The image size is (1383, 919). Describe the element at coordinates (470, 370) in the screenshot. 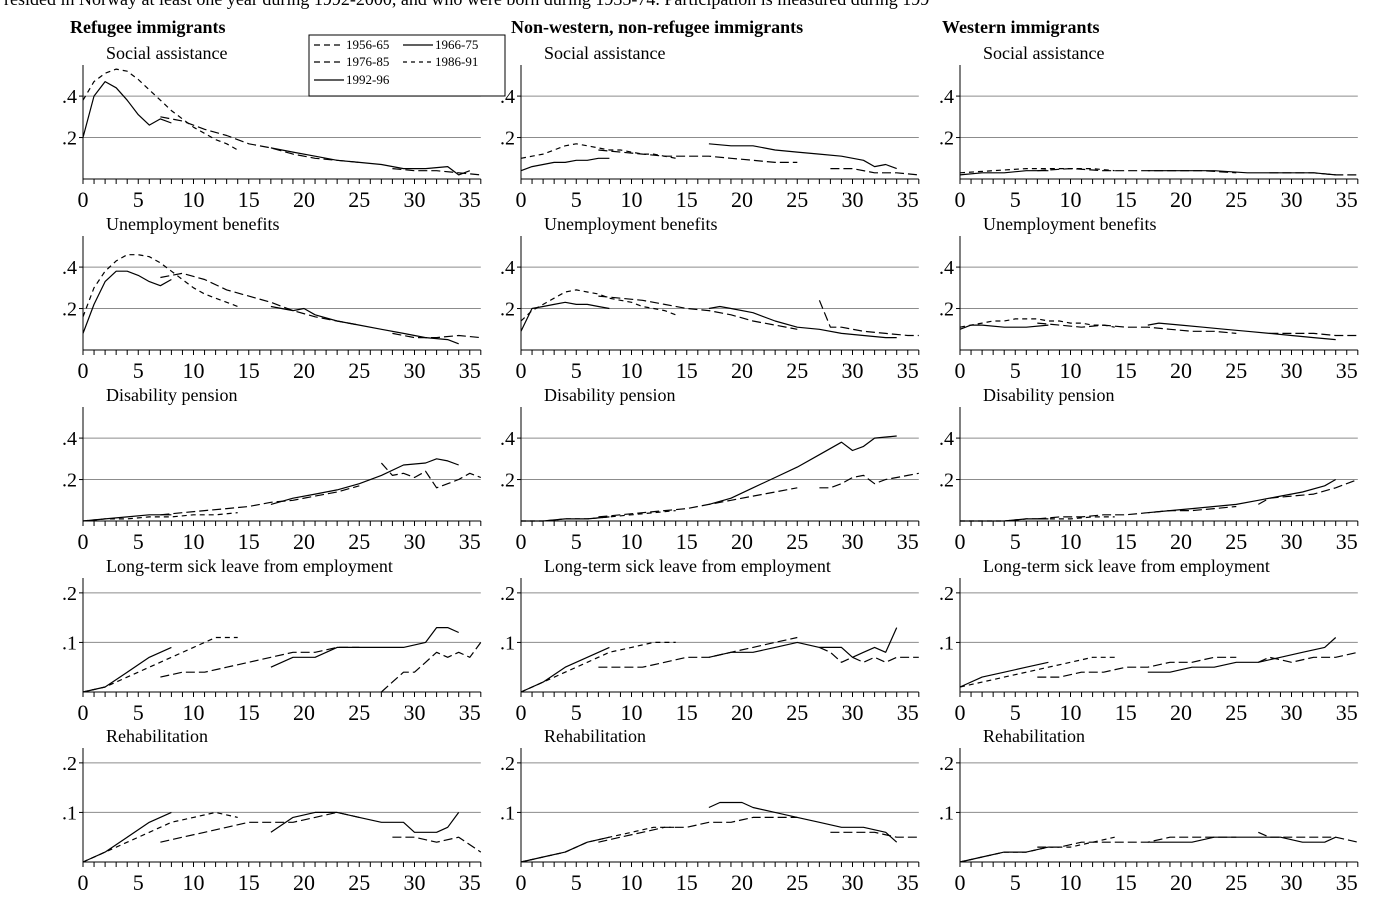

I see `panel-r1-c0-x-tick-label: 35` at that location.